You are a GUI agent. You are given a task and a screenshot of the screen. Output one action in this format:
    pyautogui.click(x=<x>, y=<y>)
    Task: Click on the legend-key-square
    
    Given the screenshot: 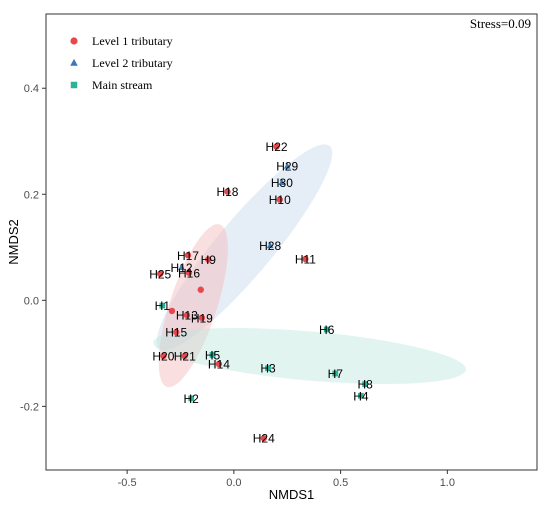 What is the action you would take?
    pyautogui.click(x=74, y=85)
    